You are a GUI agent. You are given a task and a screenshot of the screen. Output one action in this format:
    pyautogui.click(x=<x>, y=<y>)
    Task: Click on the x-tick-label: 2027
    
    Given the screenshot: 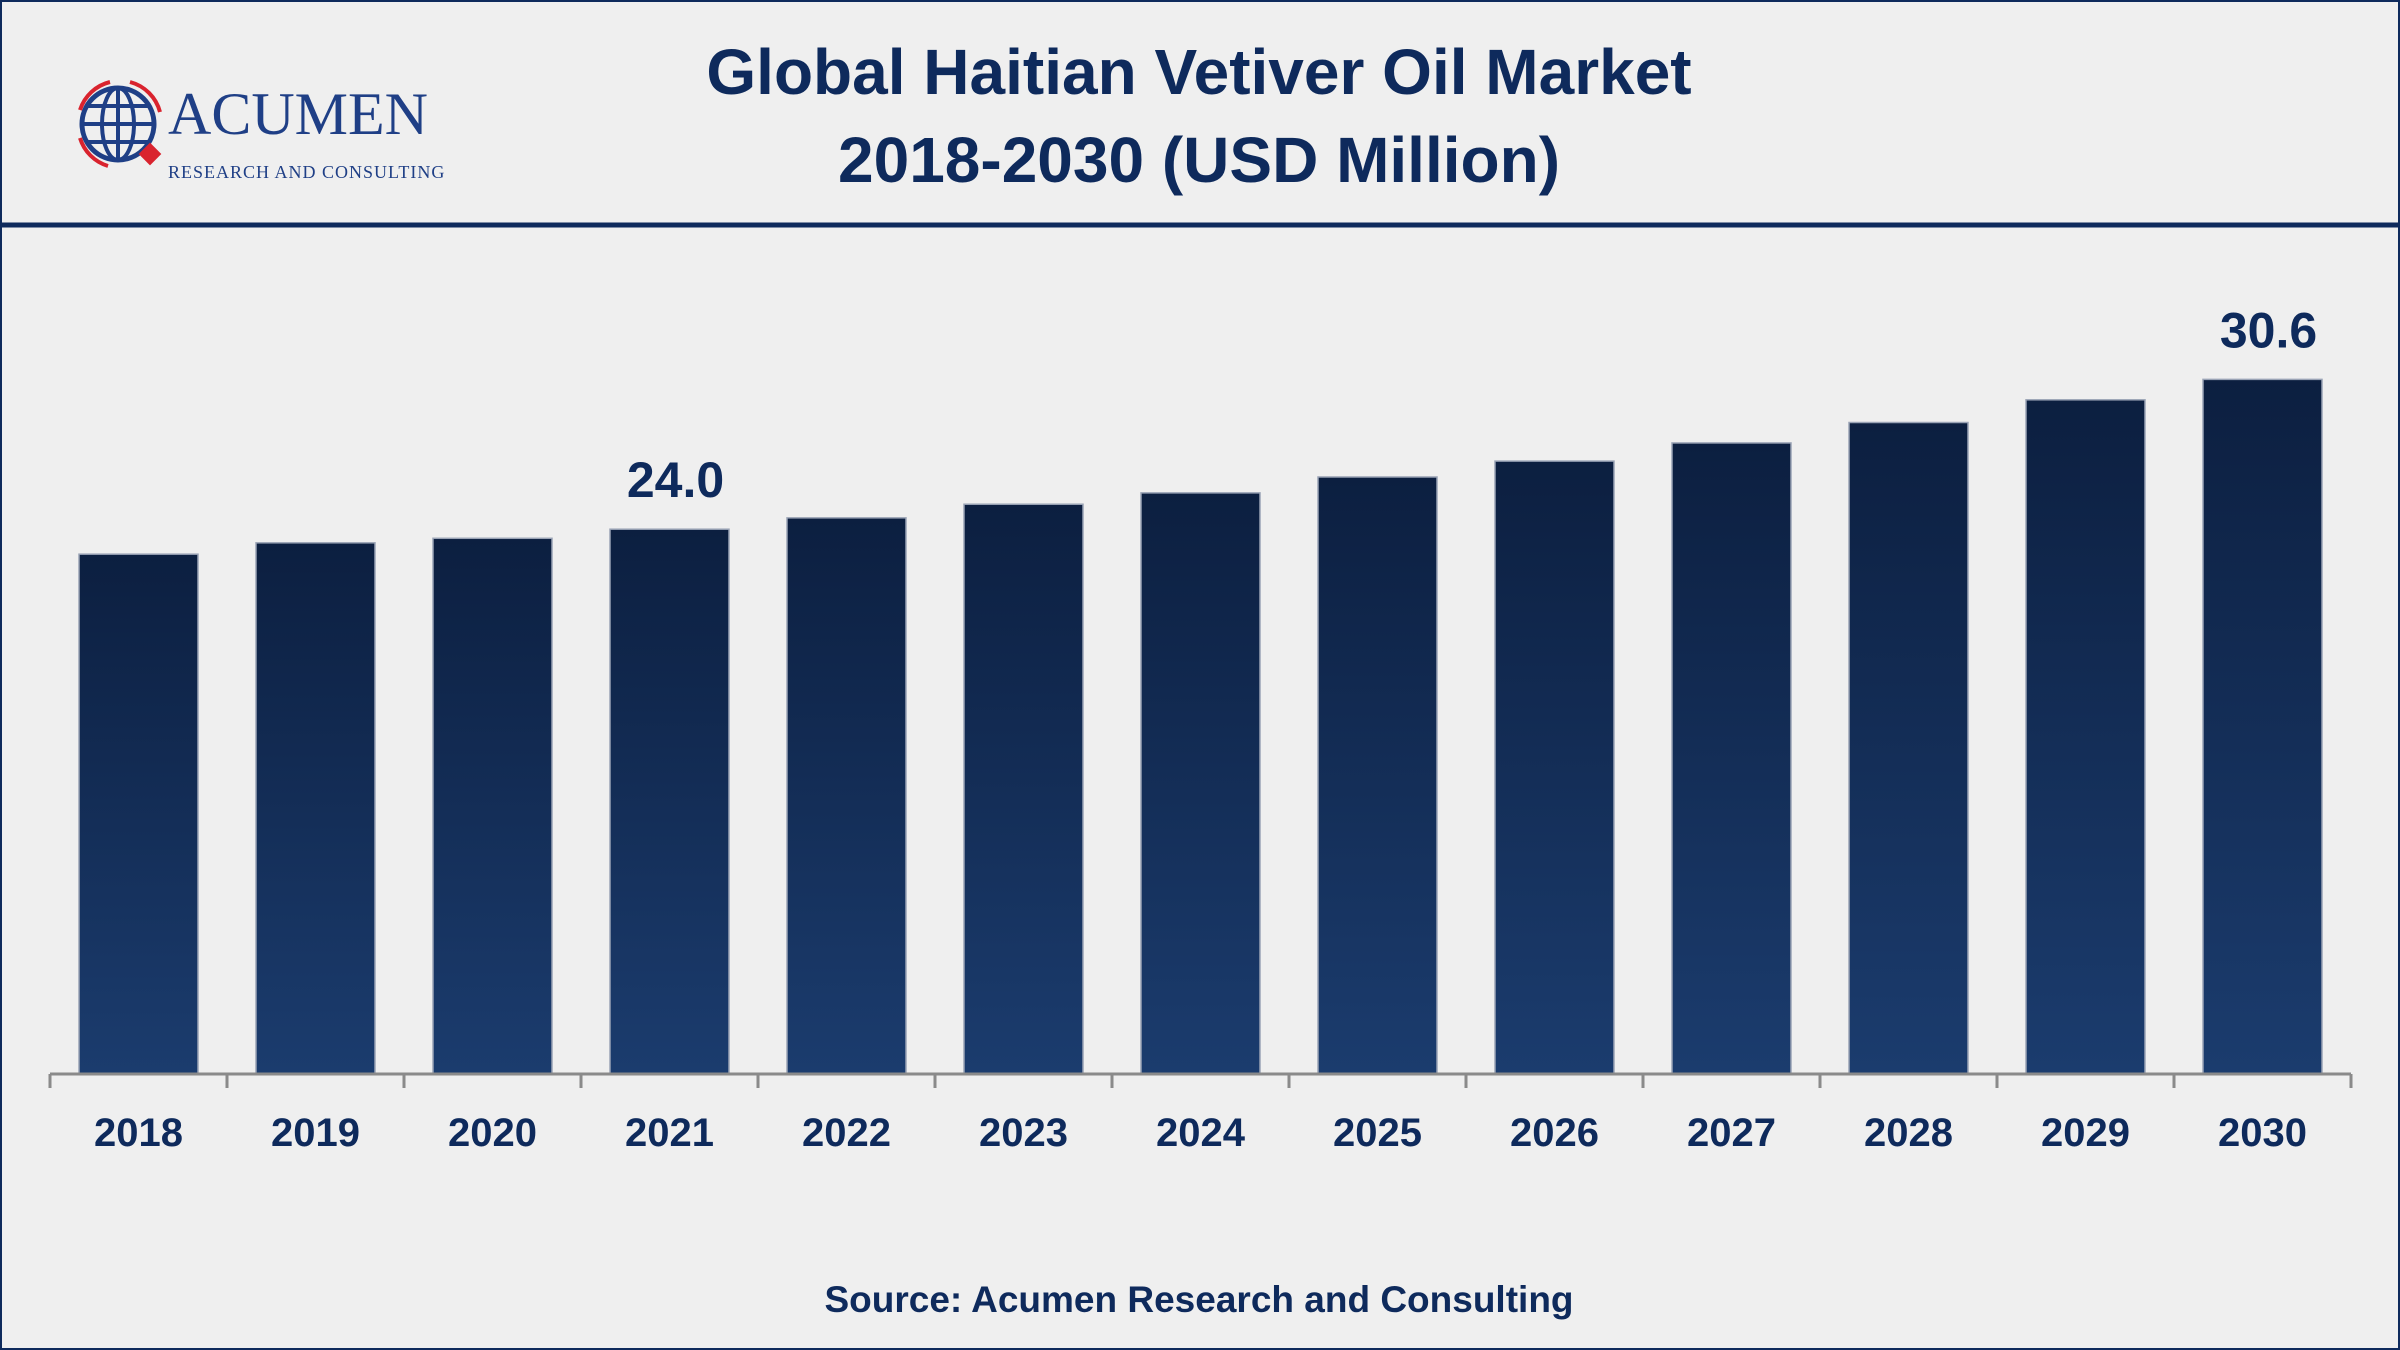 What is the action you would take?
    pyautogui.click(x=1731, y=1133)
    